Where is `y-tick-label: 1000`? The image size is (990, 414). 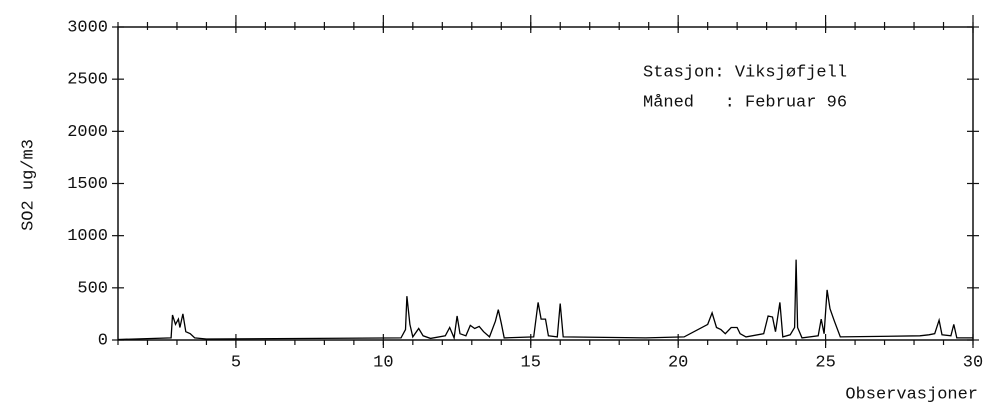 y-tick-label: 1000 is located at coordinates (87, 236).